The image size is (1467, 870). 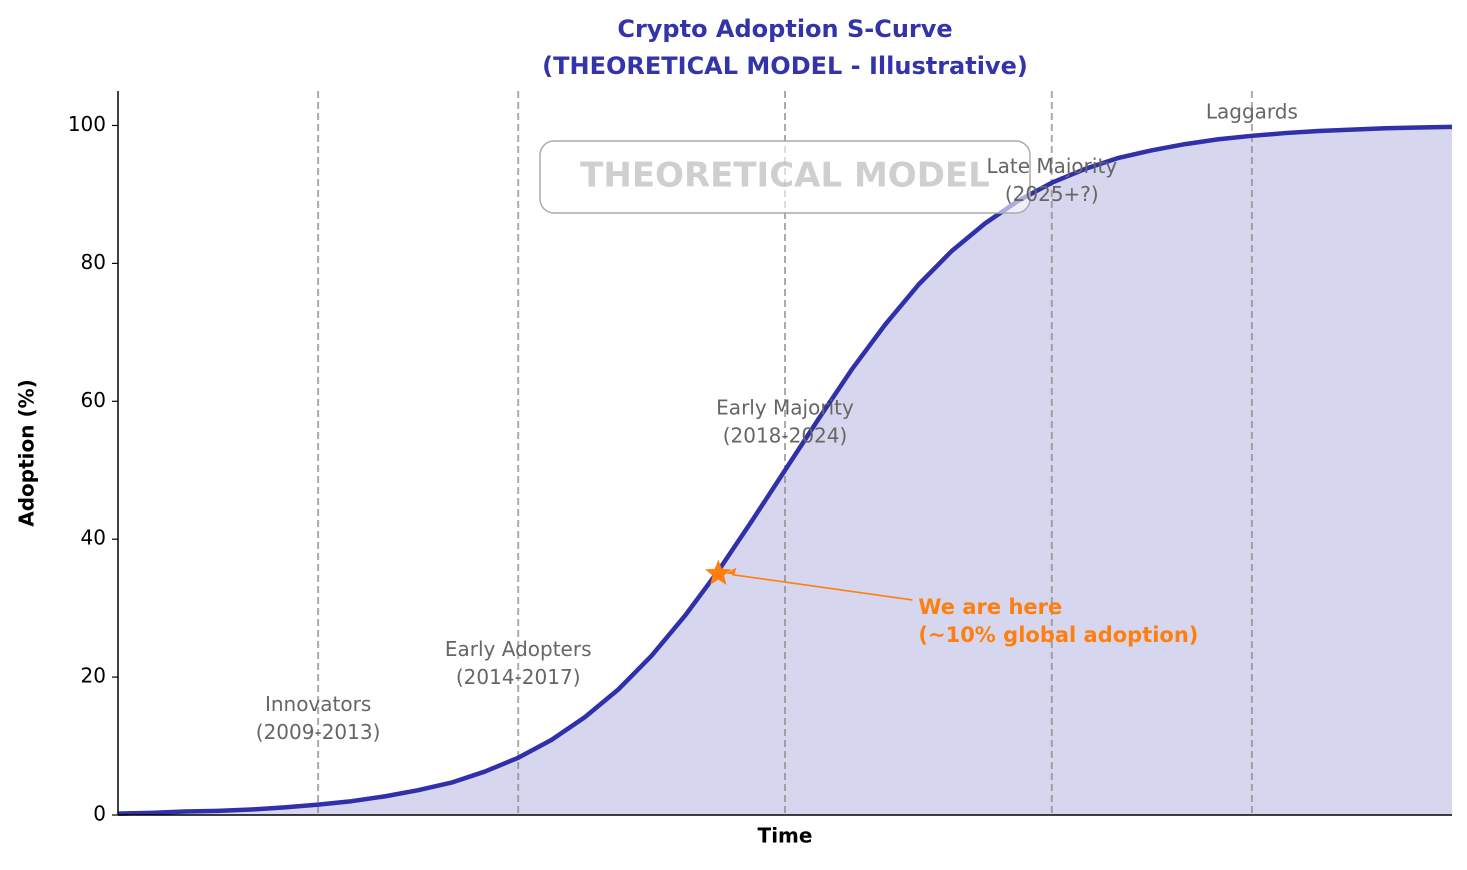 What do you see at coordinates (93, 676) in the screenshot?
I see `y-tick-label: 20` at bounding box center [93, 676].